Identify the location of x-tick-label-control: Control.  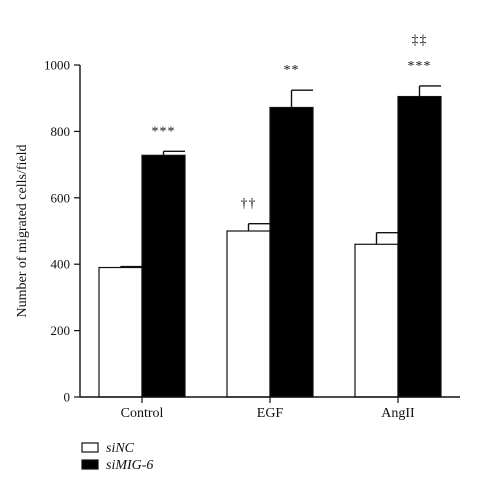
(142, 413).